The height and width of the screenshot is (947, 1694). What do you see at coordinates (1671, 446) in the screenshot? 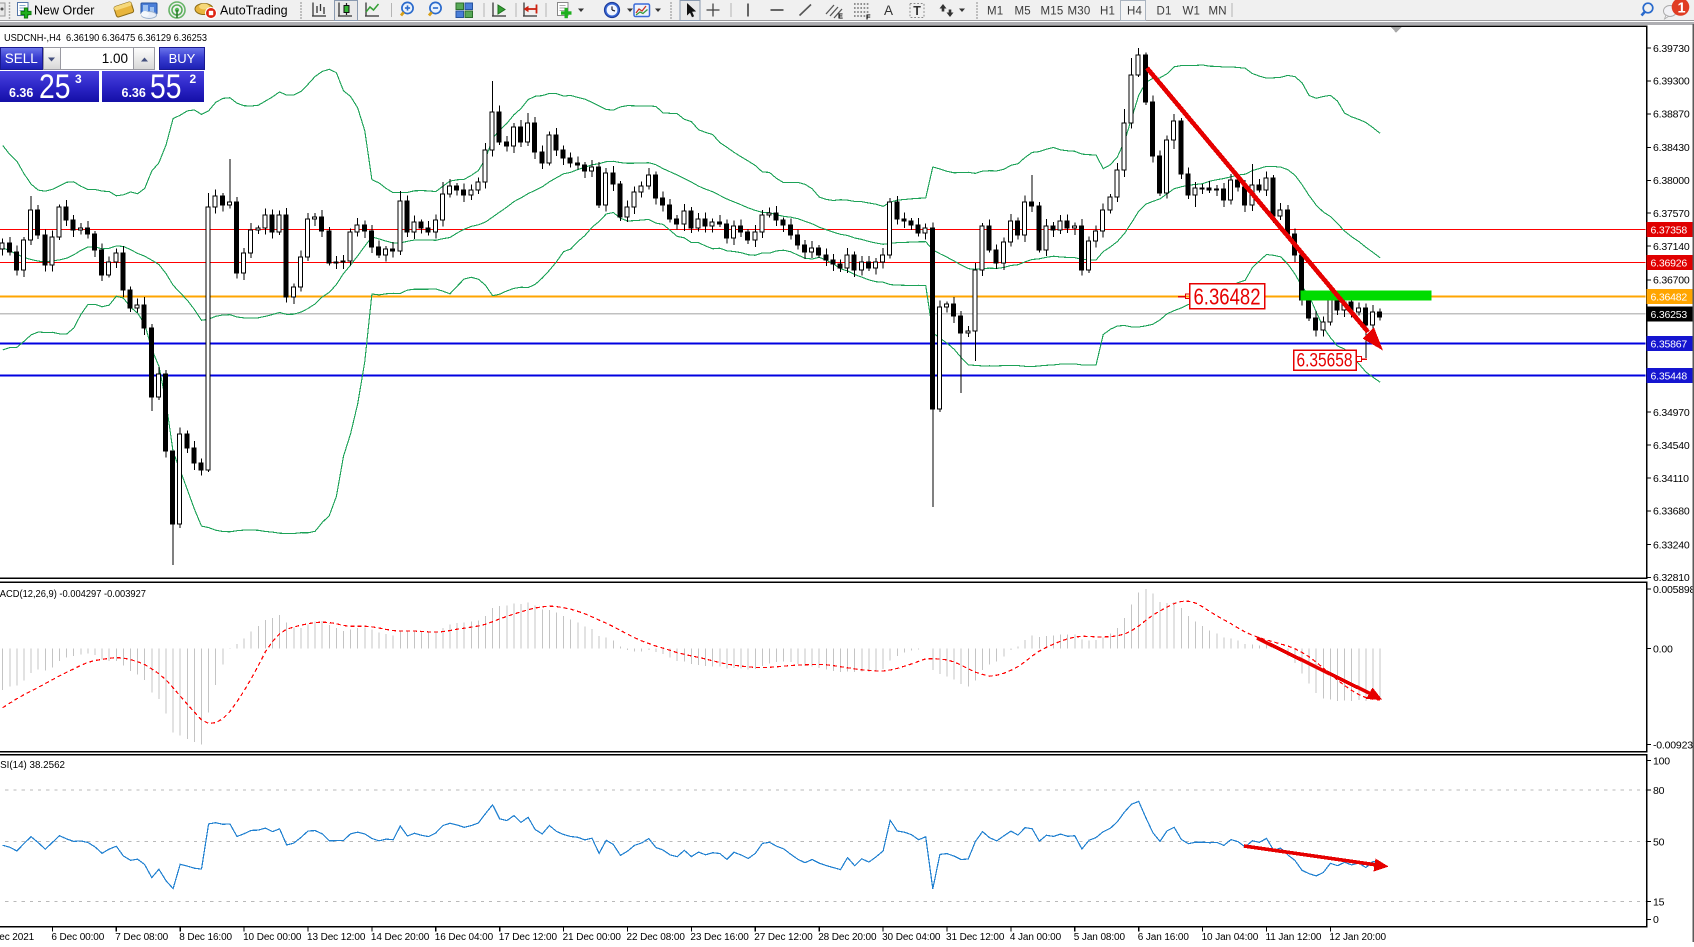
I see `svg-text: 6.34540` at bounding box center [1671, 446].